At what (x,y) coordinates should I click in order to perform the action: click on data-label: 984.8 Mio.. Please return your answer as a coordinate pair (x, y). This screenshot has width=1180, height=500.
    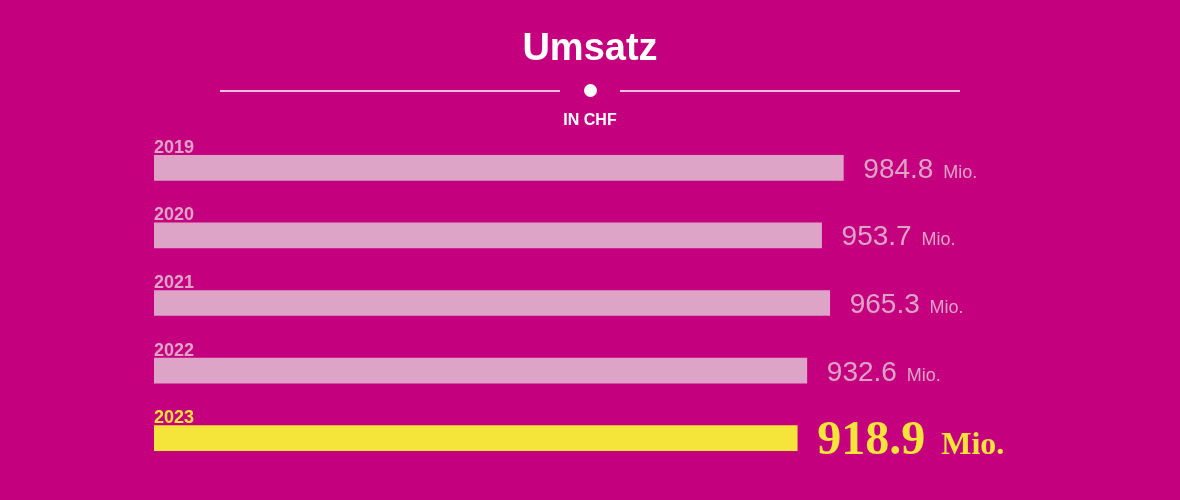
    Looking at the image, I should click on (920, 168).